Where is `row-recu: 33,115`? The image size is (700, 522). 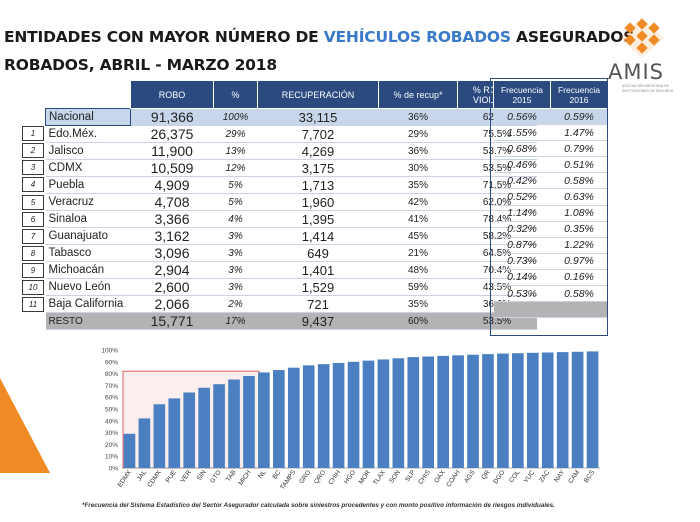
row-recu: 33,115 is located at coordinates (318, 117).